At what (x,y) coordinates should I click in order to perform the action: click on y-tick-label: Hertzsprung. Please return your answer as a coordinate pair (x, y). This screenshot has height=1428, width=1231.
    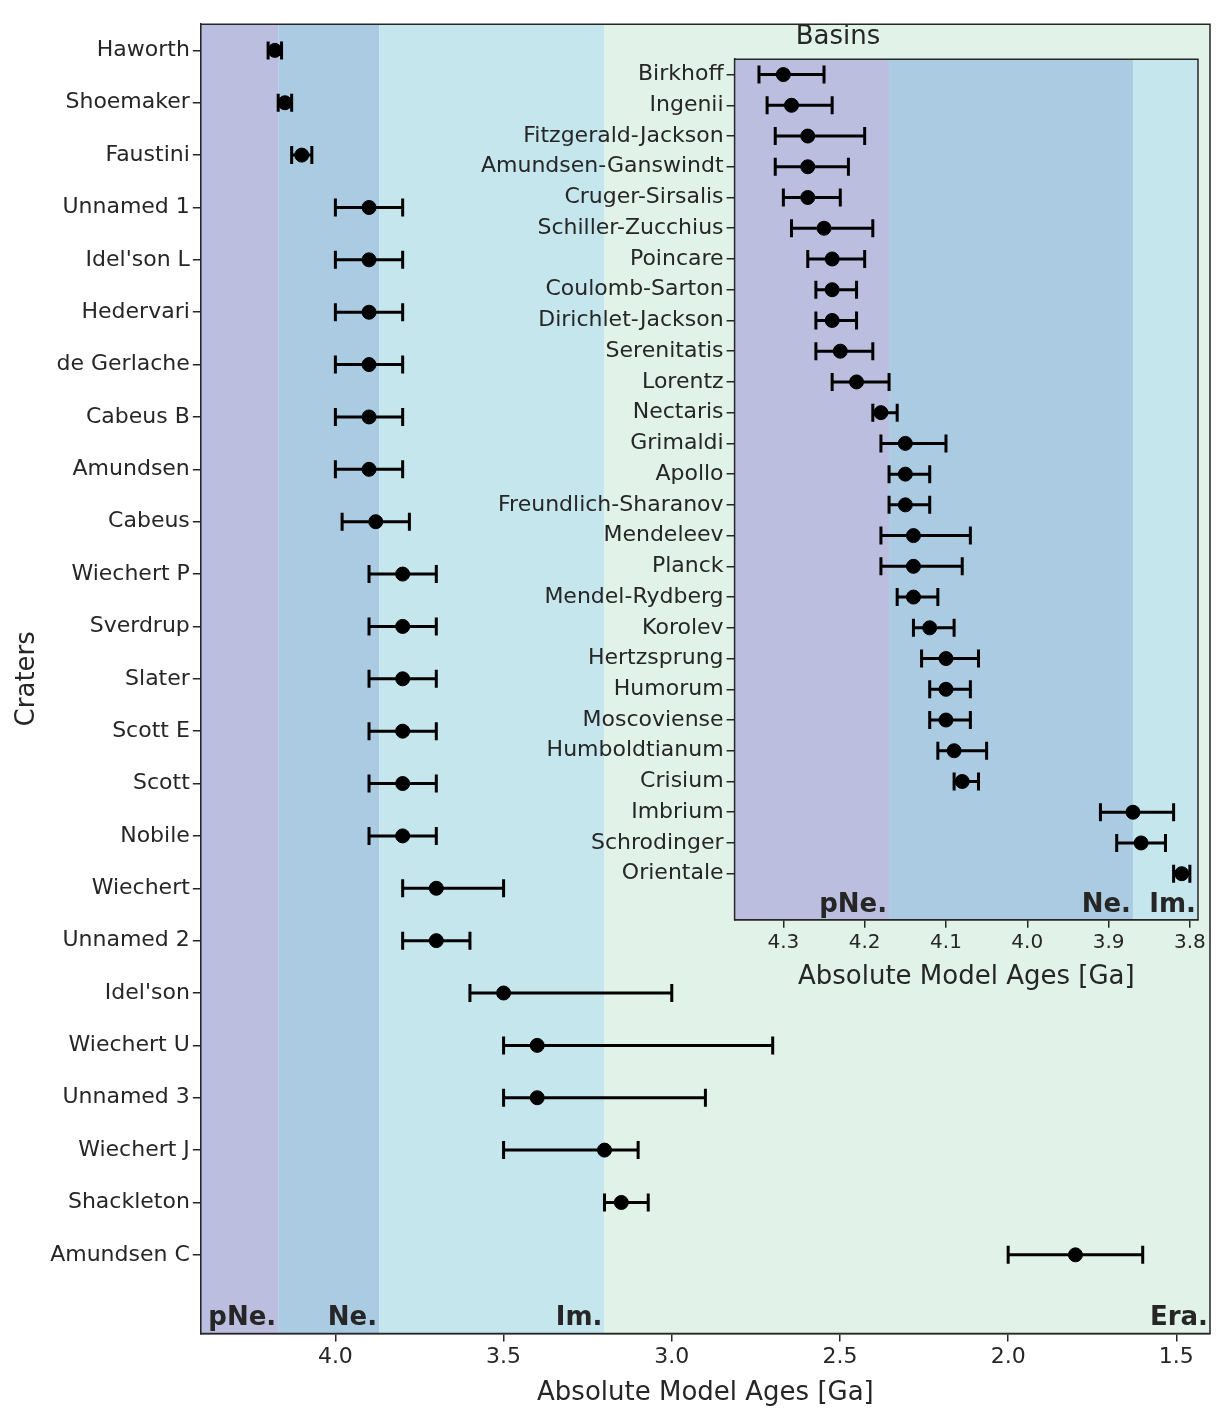
    Looking at the image, I should click on (655, 657).